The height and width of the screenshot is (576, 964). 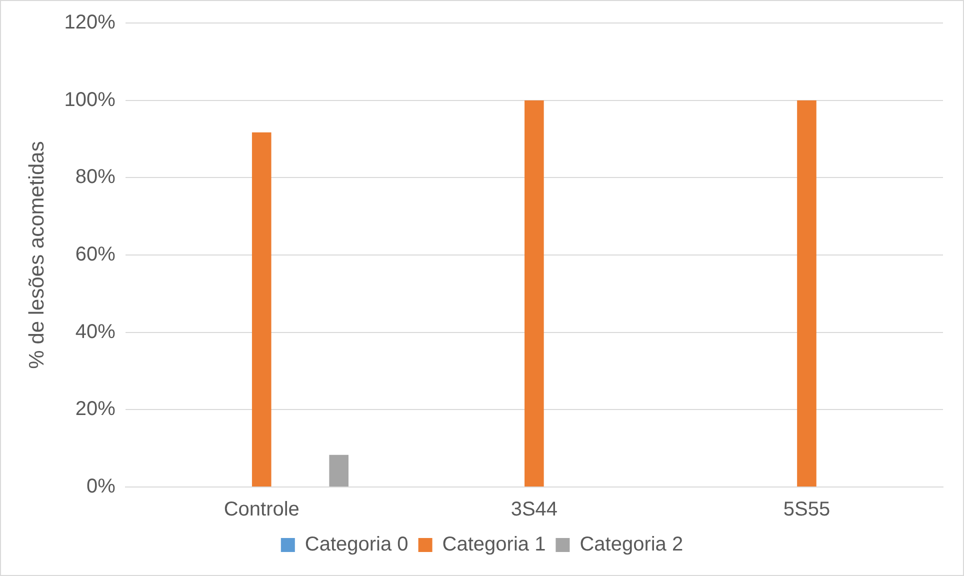 What do you see at coordinates (95, 331) in the screenshot?
I see `y-tick-label: 40%` at bounding box center [95, 331].